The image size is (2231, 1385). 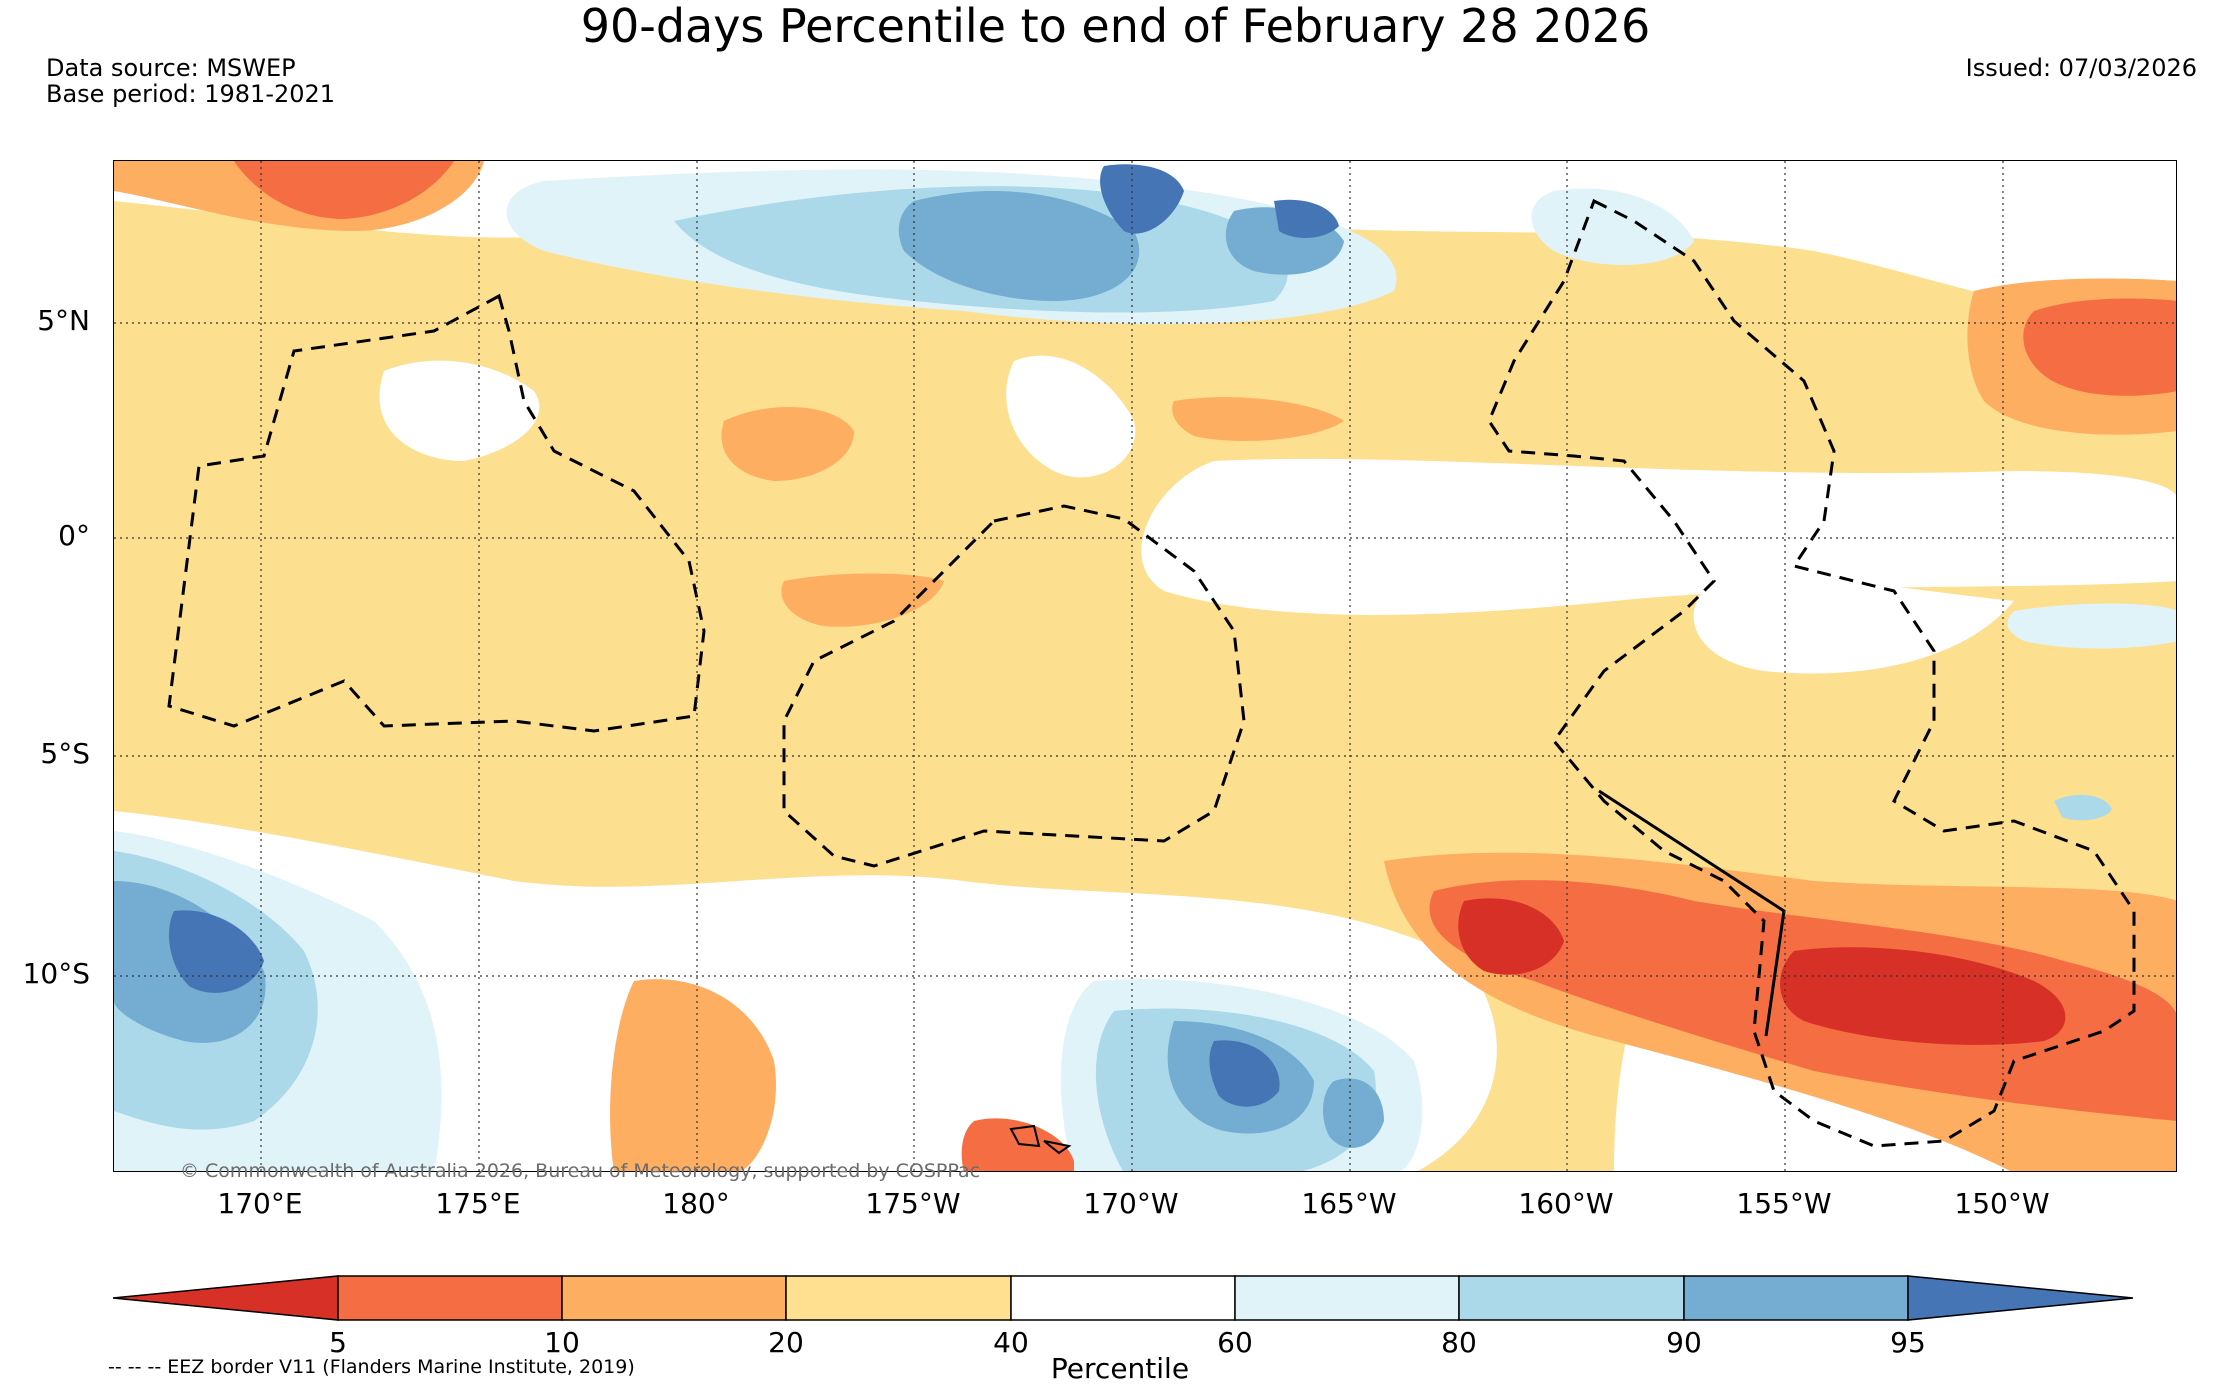 I want to click on colorbar-tick-40: 40, so click(x=1011, y=1342).